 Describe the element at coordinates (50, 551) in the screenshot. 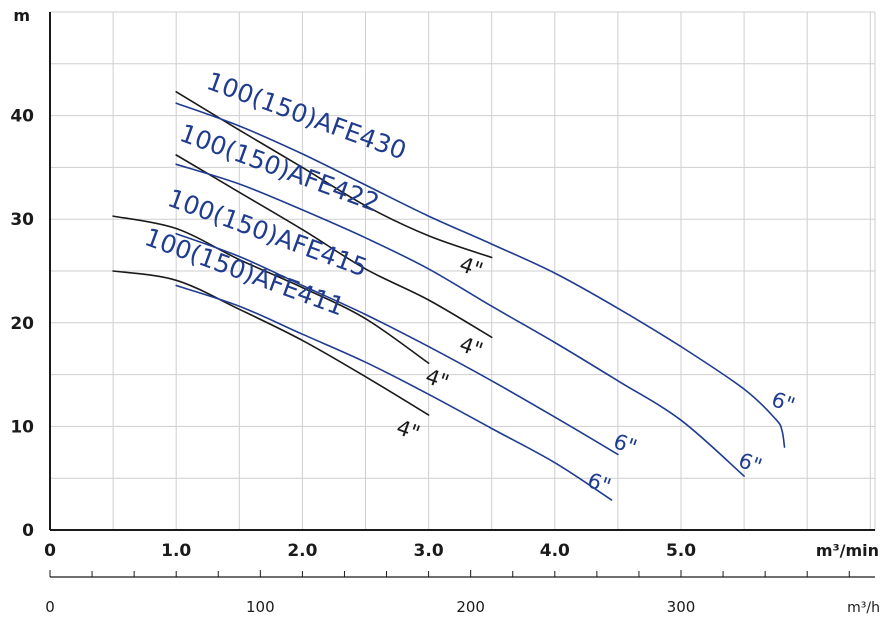

I see `x-tick-label: 0` at that location.